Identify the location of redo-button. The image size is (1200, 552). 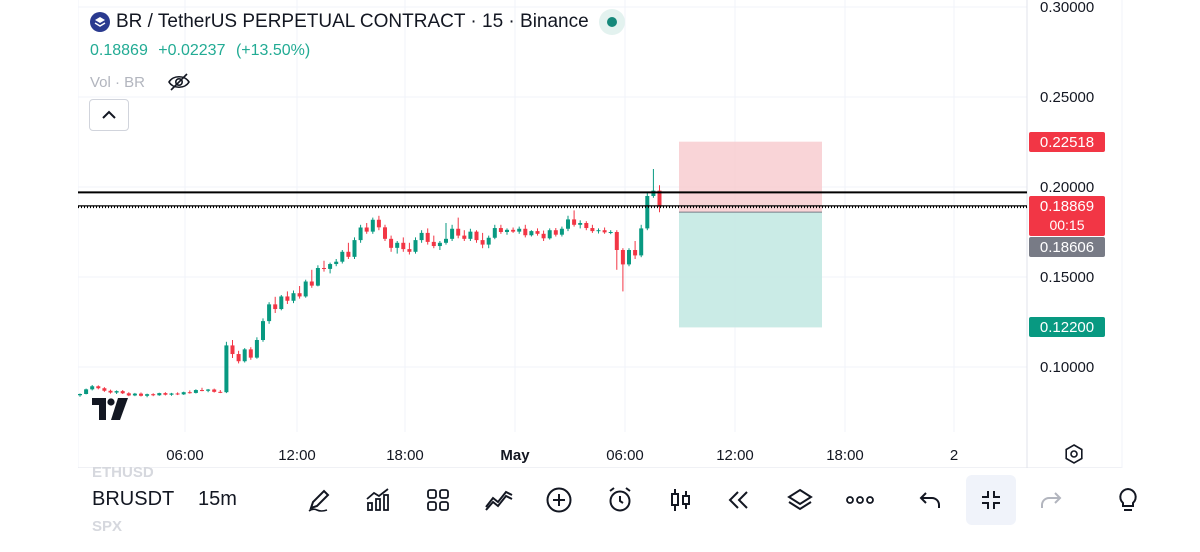
(1051, 500).